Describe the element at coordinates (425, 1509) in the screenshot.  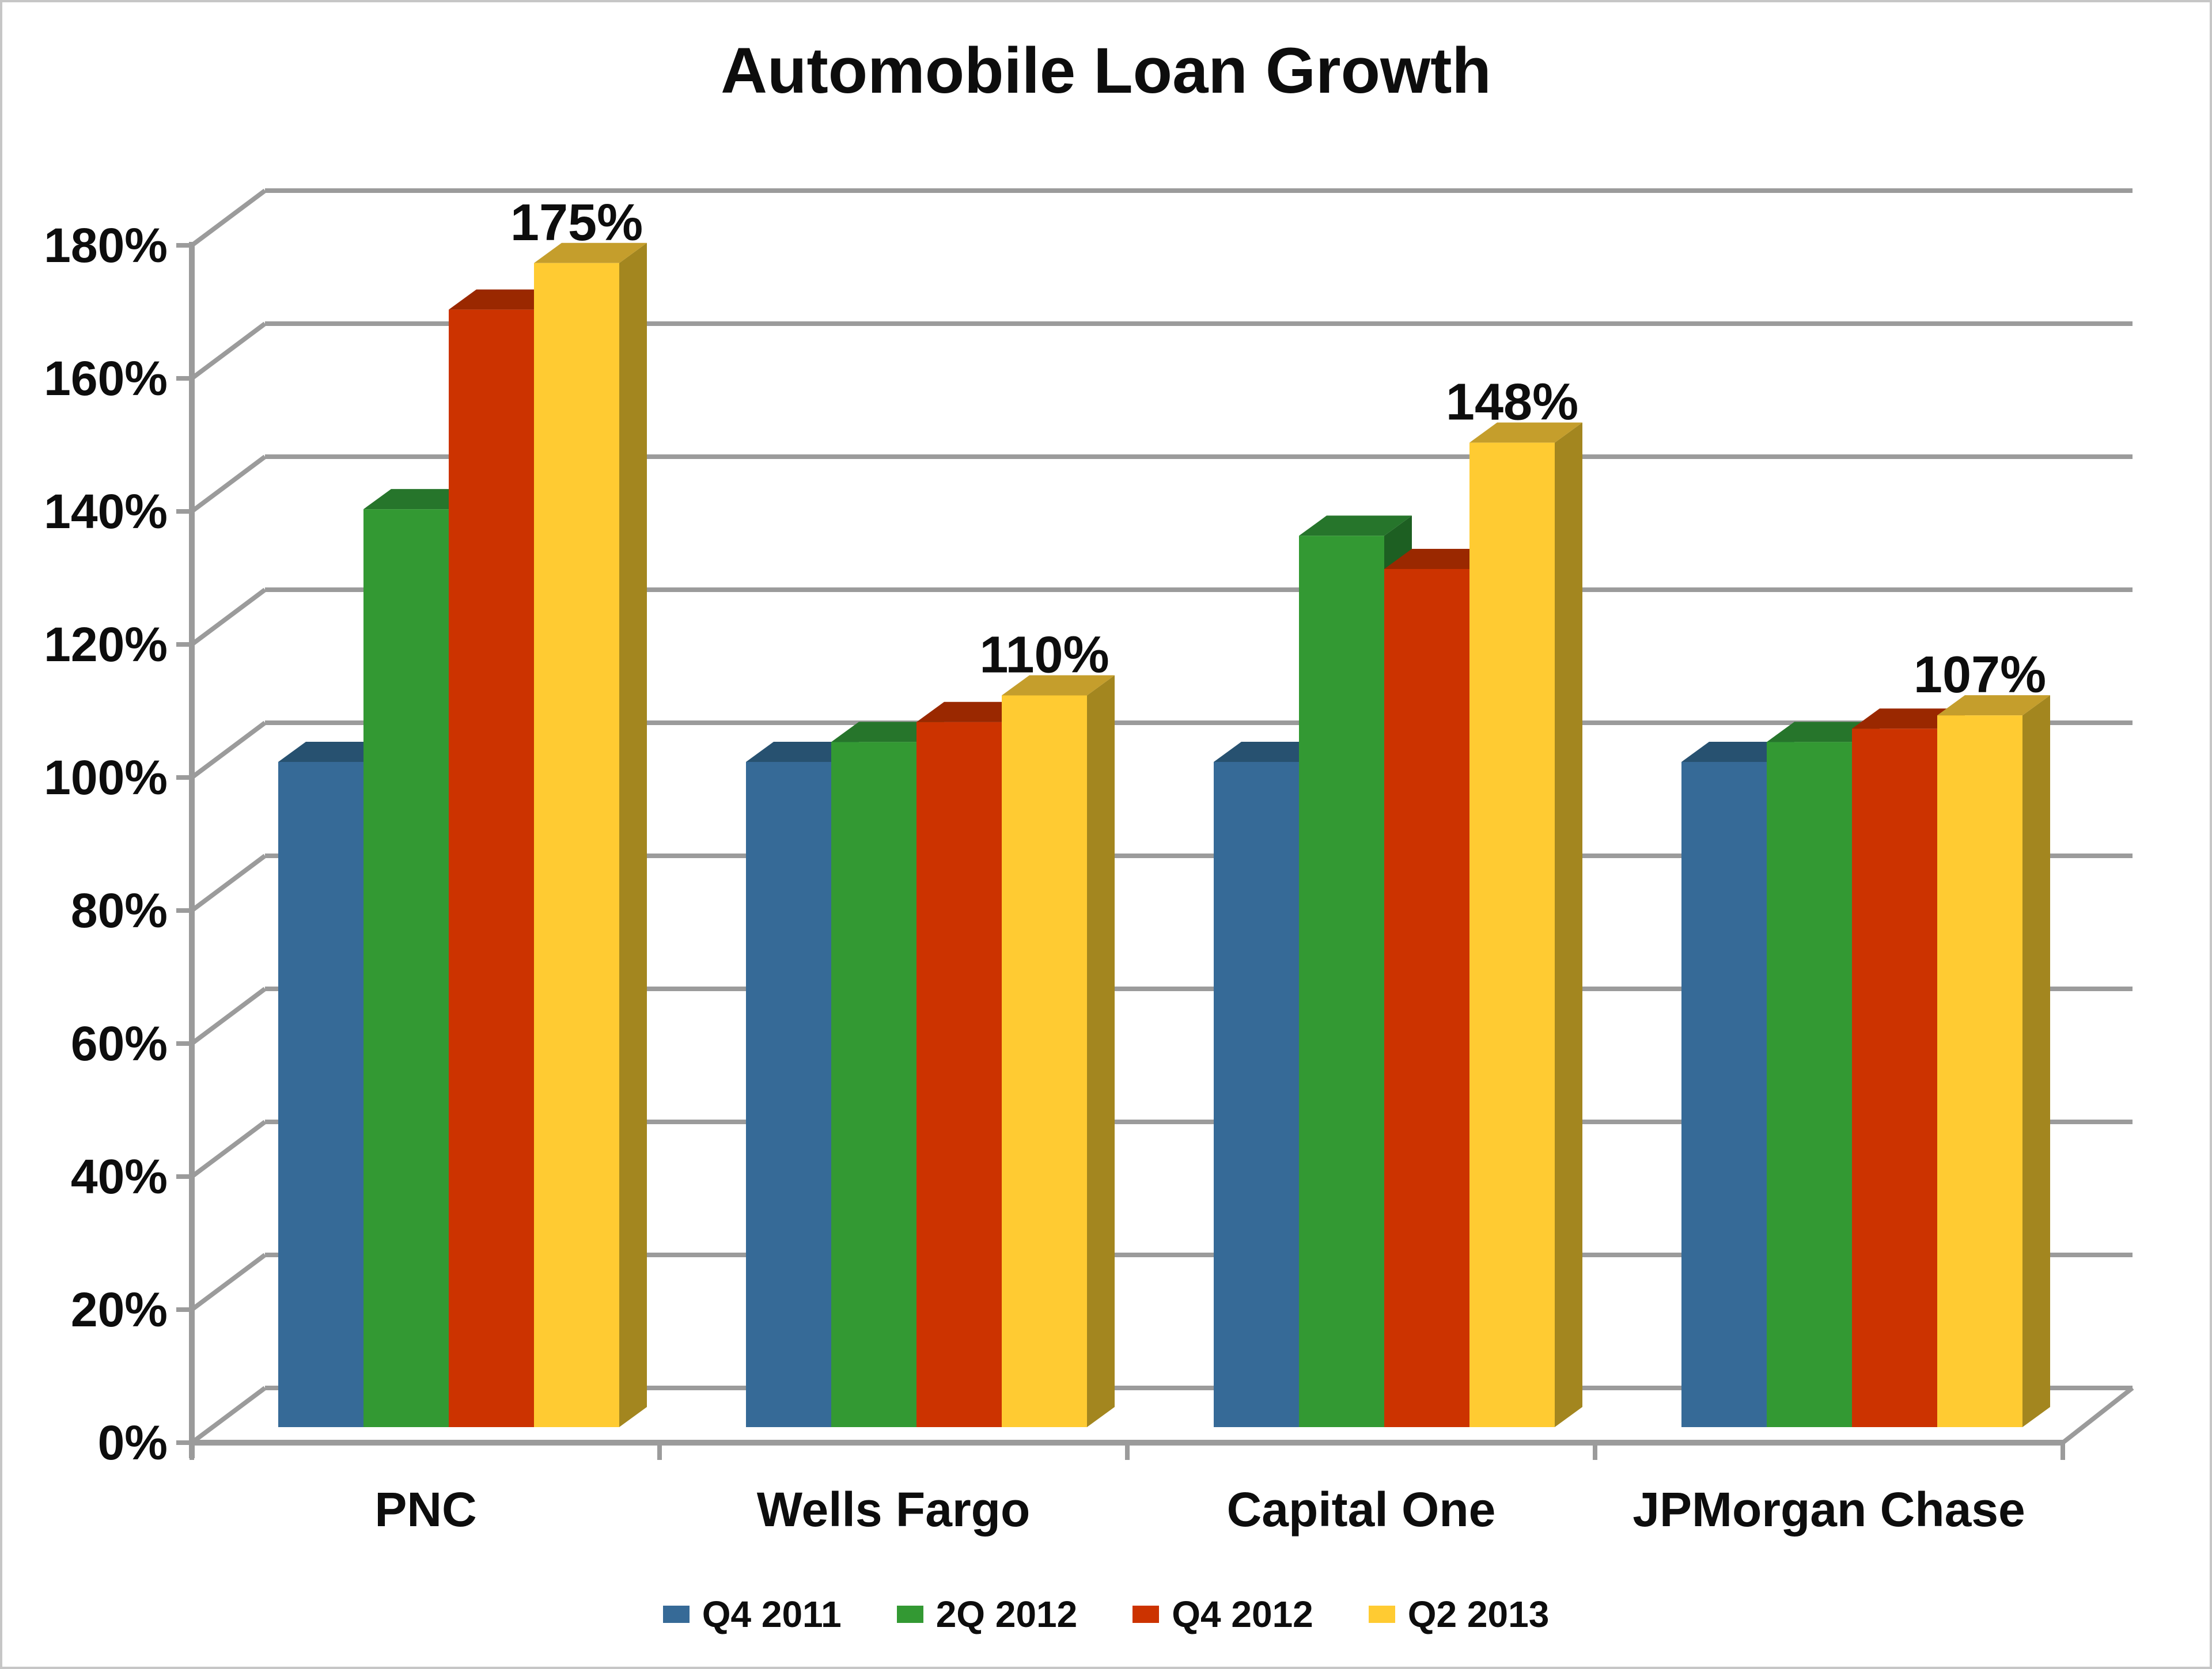
I see `category-label: PNC` at that location.